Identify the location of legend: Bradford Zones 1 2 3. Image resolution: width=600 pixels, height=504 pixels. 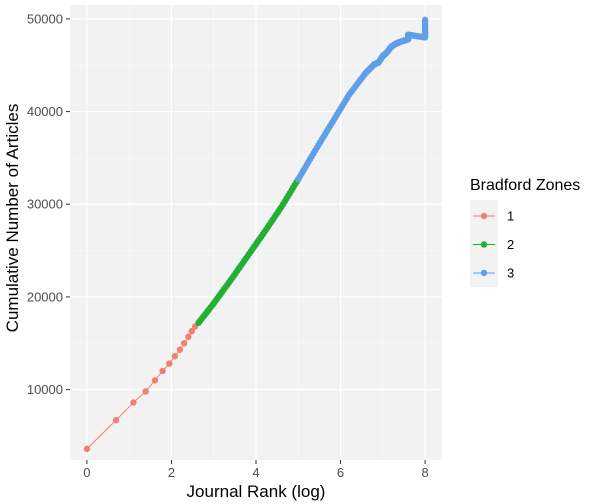
(525, 232).